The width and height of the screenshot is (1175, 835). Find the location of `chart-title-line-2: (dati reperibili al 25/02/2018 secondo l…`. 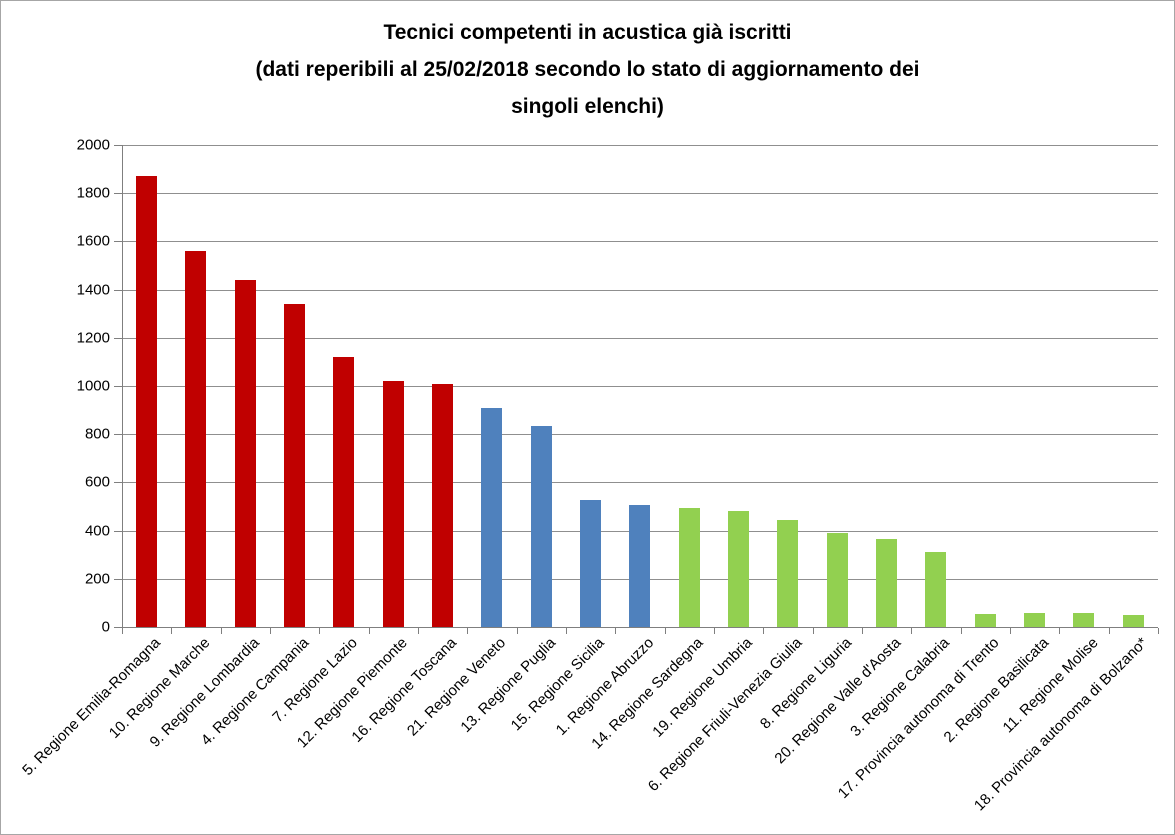

chart-title-line-2: (dati reperibili al 25/02/2018 secondo l… is located at coordinates (587, 69).